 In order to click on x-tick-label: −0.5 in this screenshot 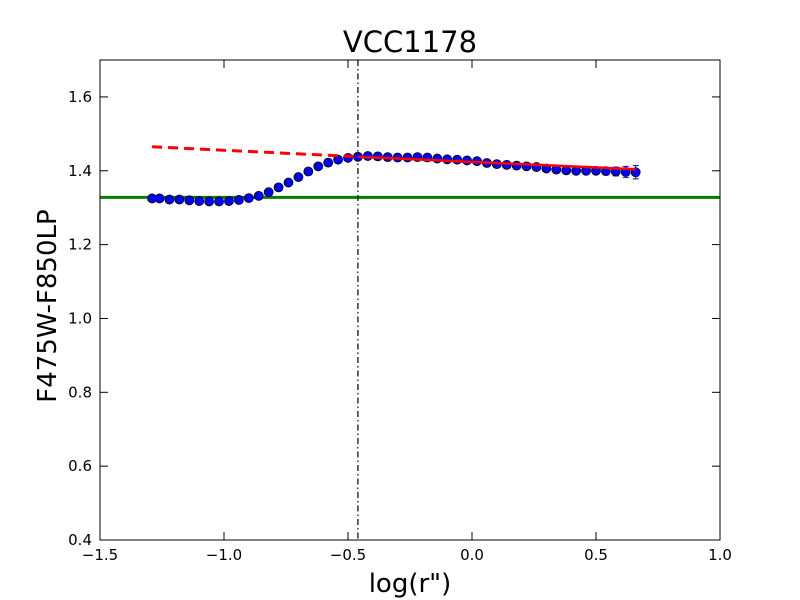, I will do `click(348, 555)`.